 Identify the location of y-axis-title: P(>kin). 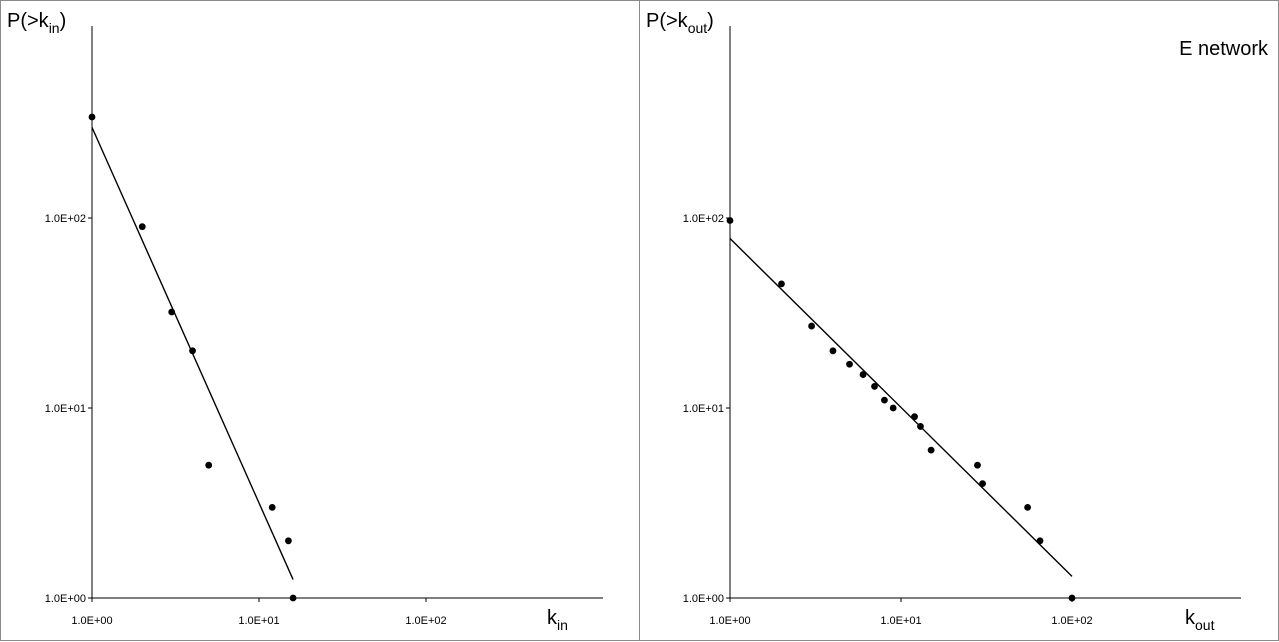
(36, 23).